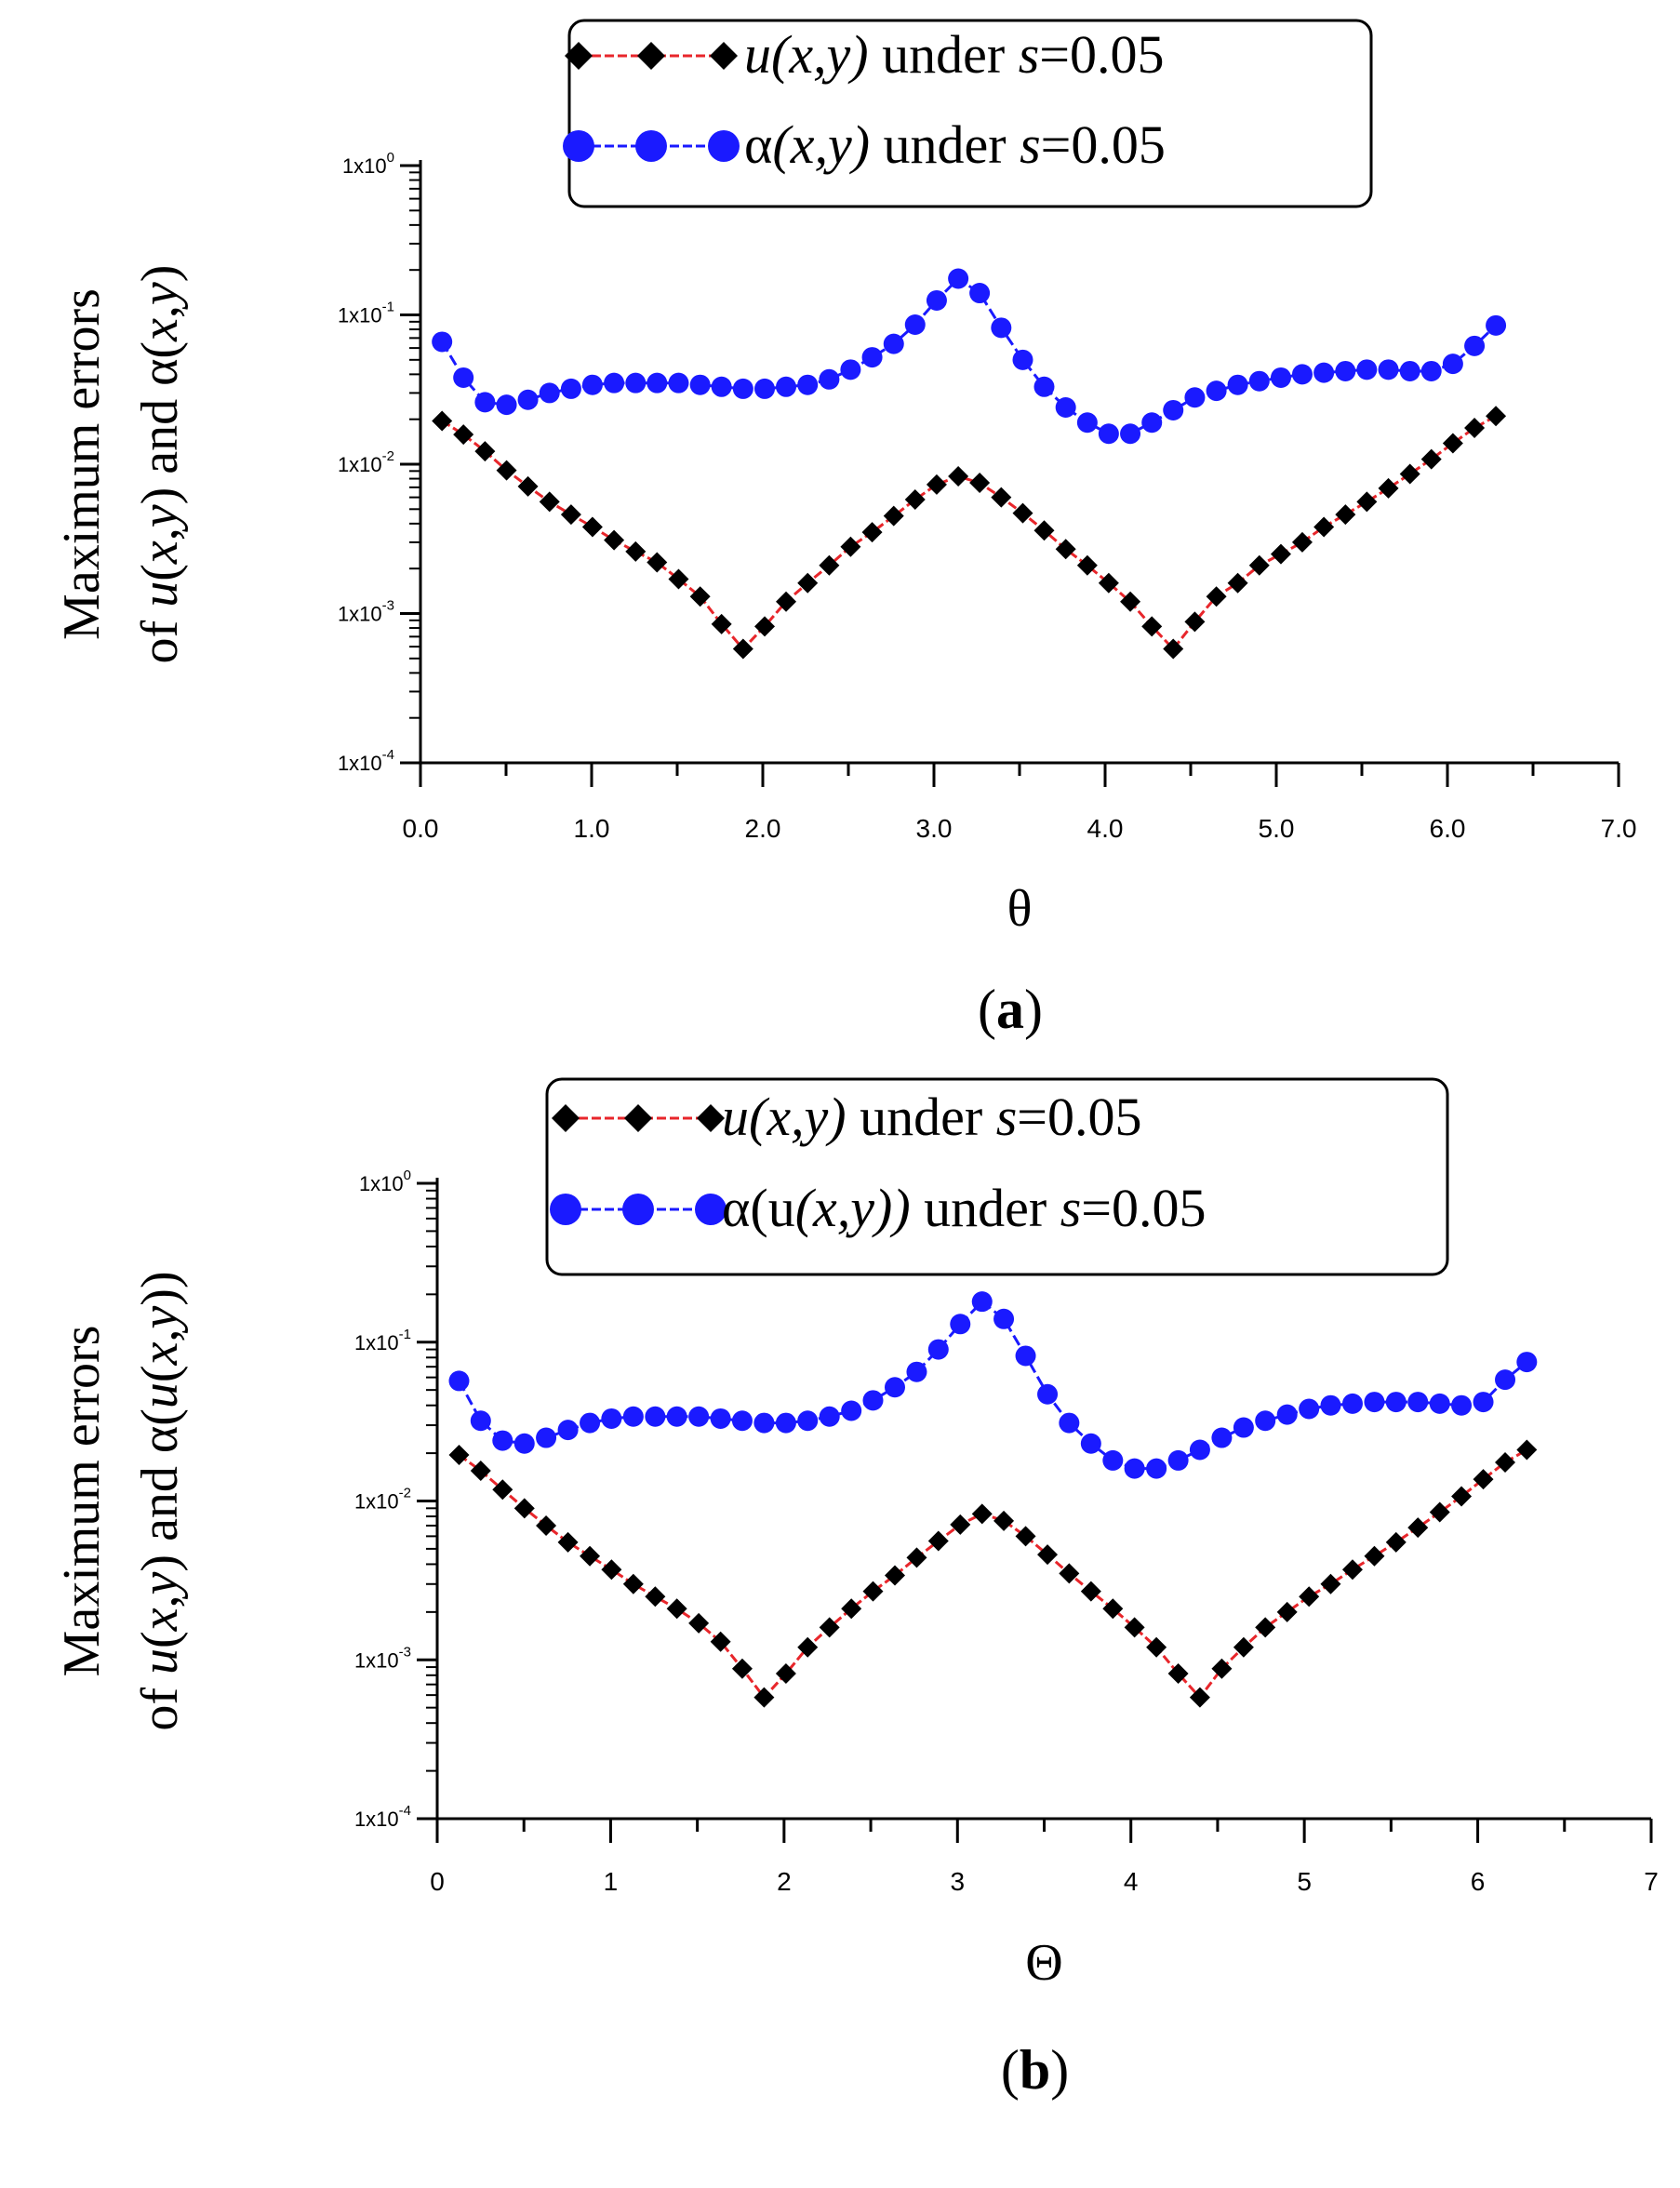 This screenshot has height=2188, width=1680. What do you see at coordinates (388, 606) in the screenshot?
I see `y-tick-exponent: -3` at bounding box center [388, 606].